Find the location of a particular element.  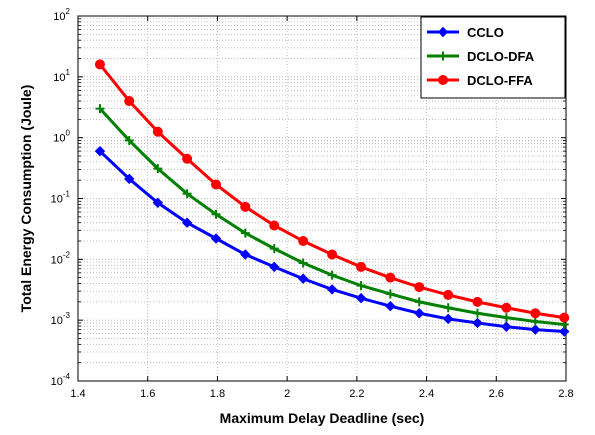

x-tick-label: 2 is located at coordinates (287, 394).